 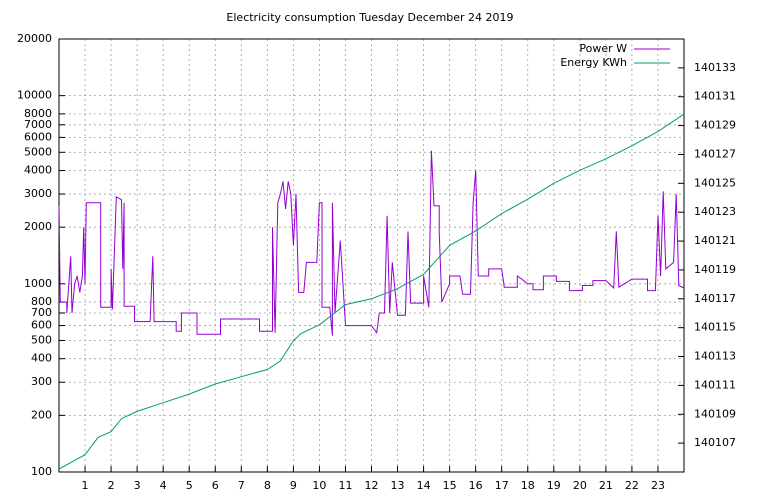 I want to click on y2-tick-label: 140125, so click(x=715, y=182).